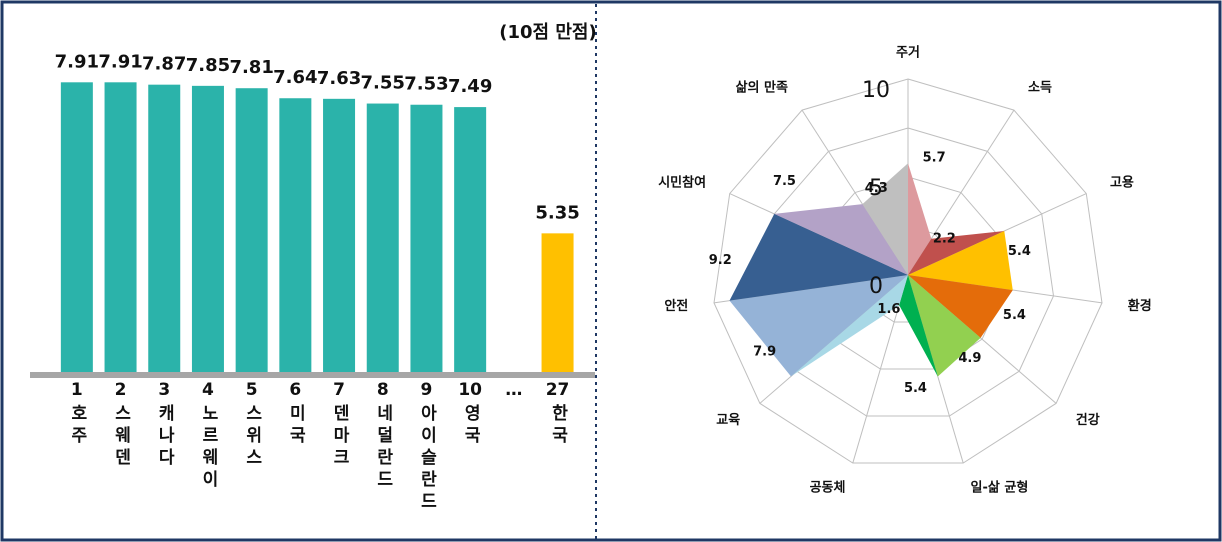 This screenshot has height=542, width=1222. What do you see at coordinates (252, 390) in the screenshot?
I see `rank-label: 5` at bounding box center [252, 390].